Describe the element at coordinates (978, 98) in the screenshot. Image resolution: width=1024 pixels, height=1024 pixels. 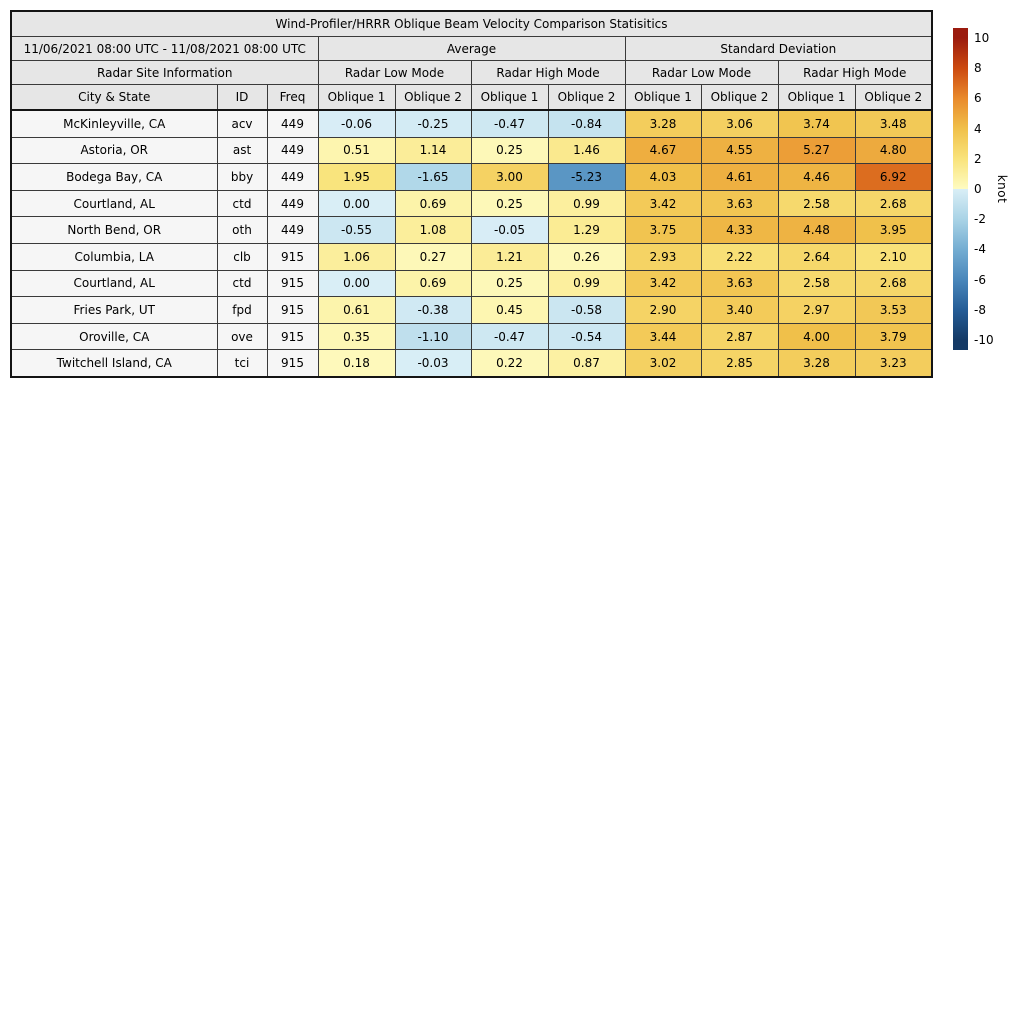
I see `colorbar-tick-label: 6` at that location.